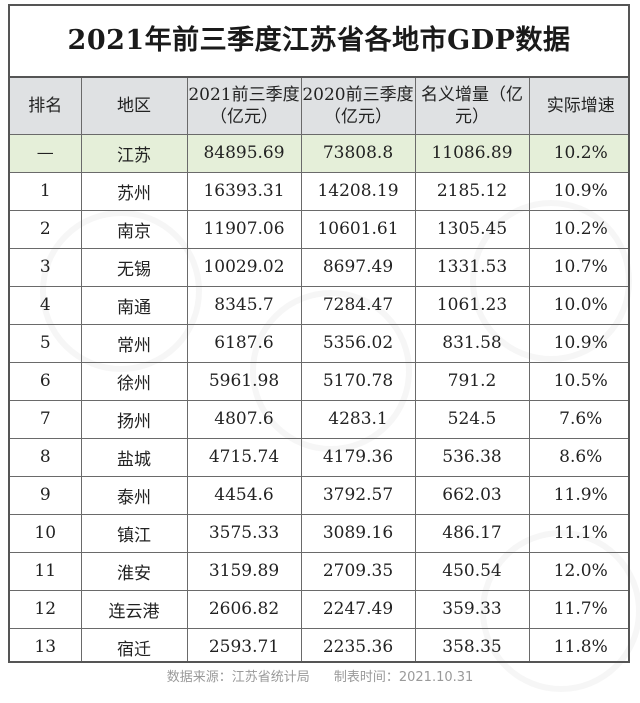 Image resolution: width=640 pixels, height=703 pixels. What do you see at coordinates (134, 571) in the screenshot?
I see `region-cell: 淮安` at bounding box center [134, 571].